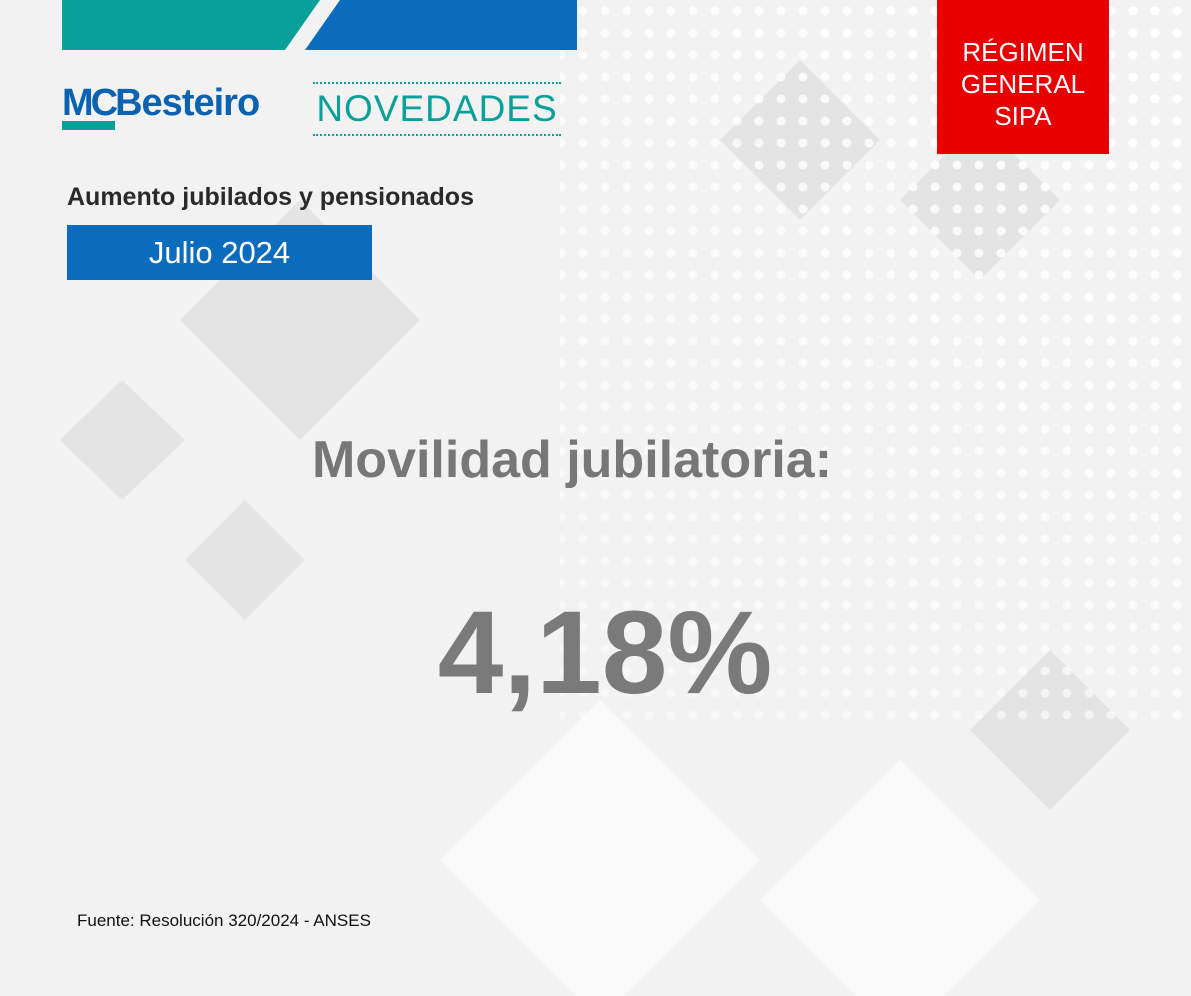 The width and height of the screenshot is (1191, 996). I want to click on logo-mc: MC, so click(90, 107).